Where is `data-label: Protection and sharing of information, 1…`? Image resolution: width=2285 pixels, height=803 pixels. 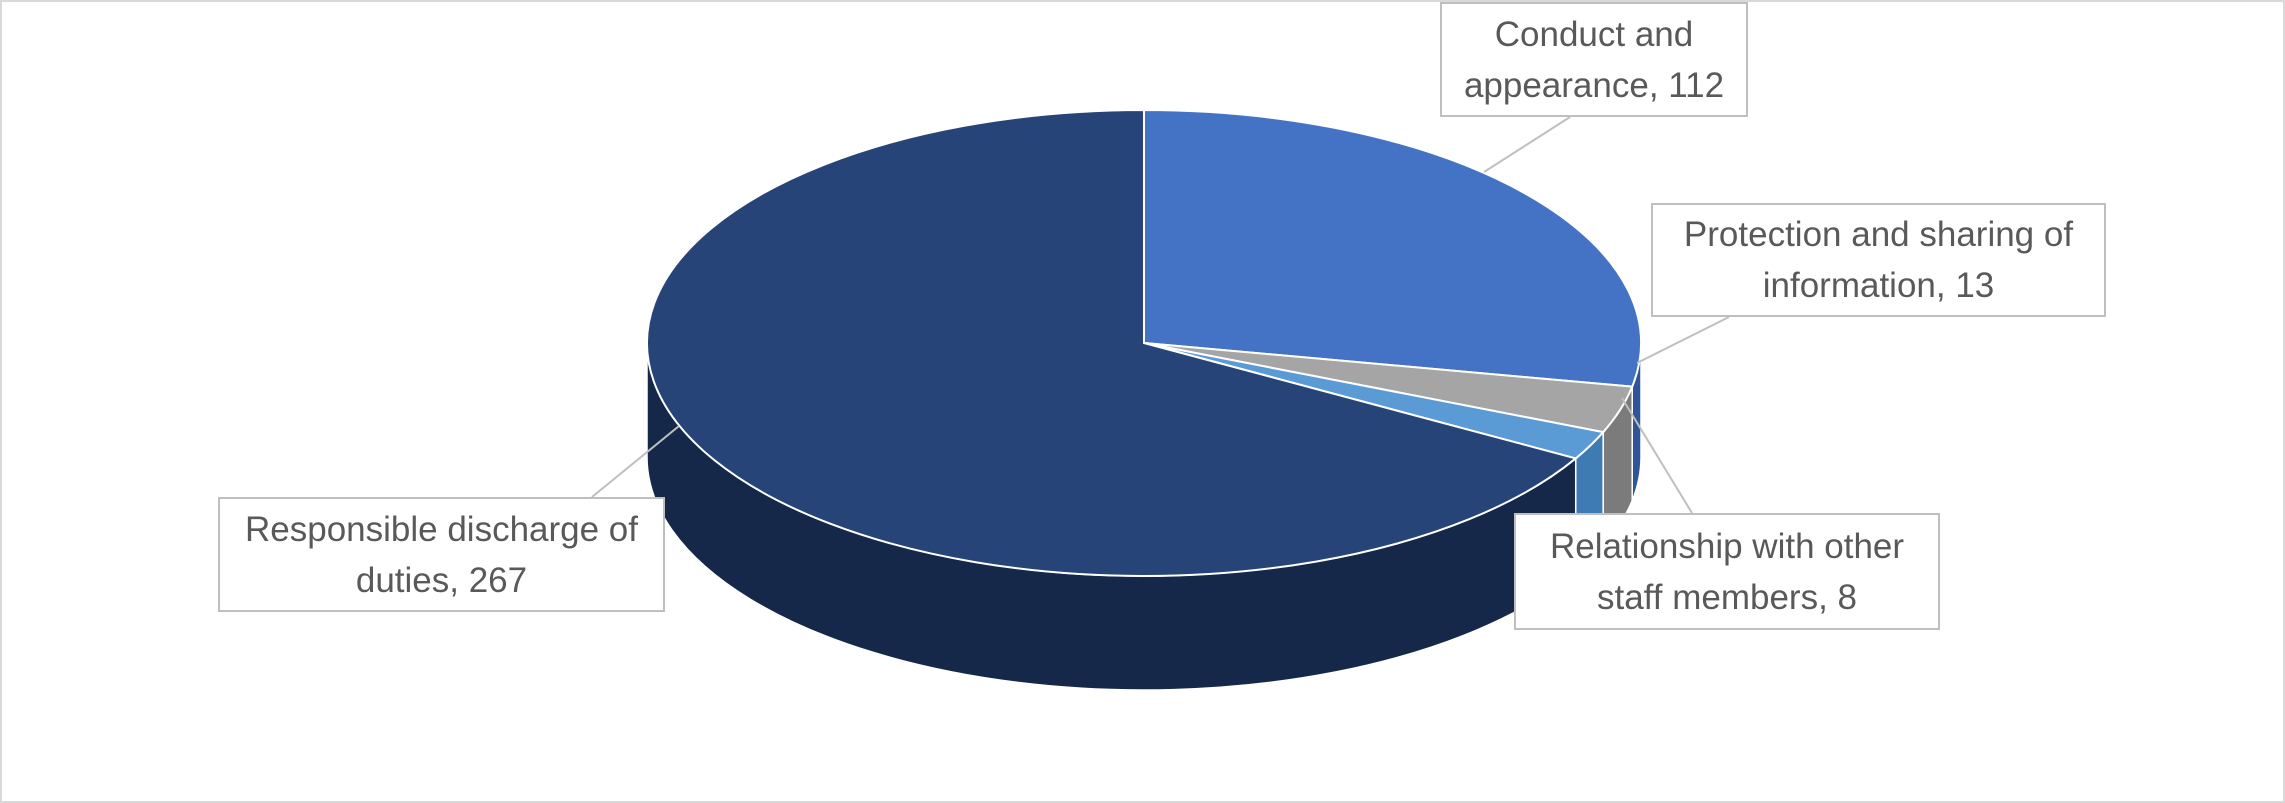 data-label: Protection and sharing of information, 1… is located at coordinates (1878, 260).